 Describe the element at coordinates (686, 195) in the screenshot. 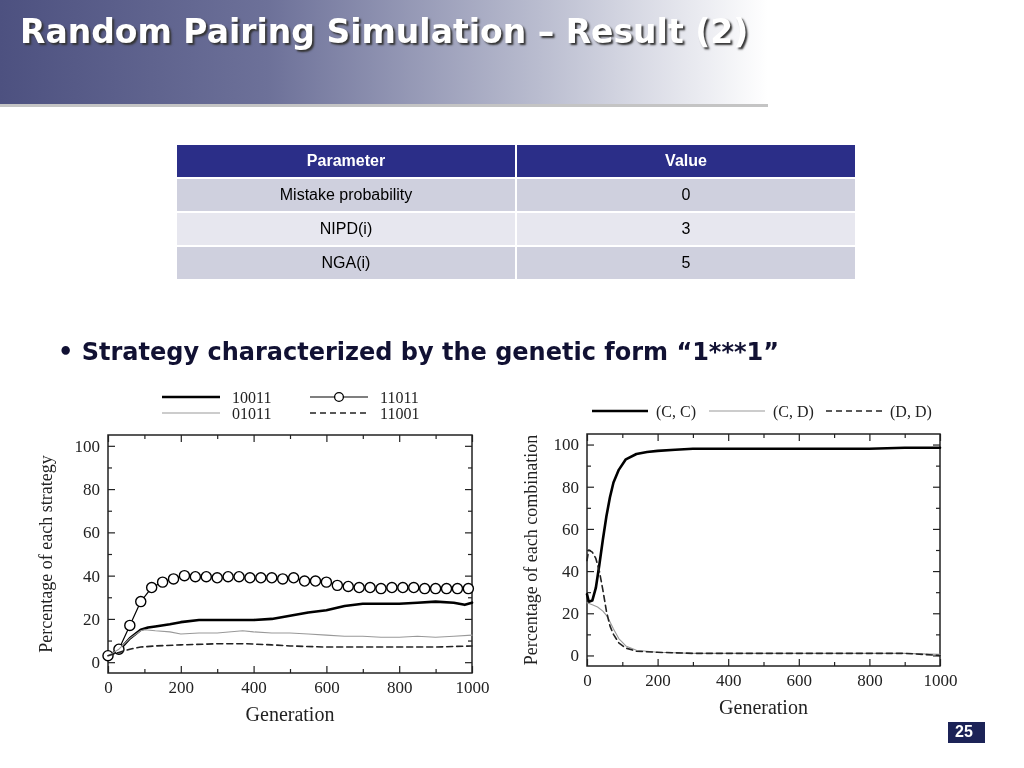

I see `data-label: 0` at that location.